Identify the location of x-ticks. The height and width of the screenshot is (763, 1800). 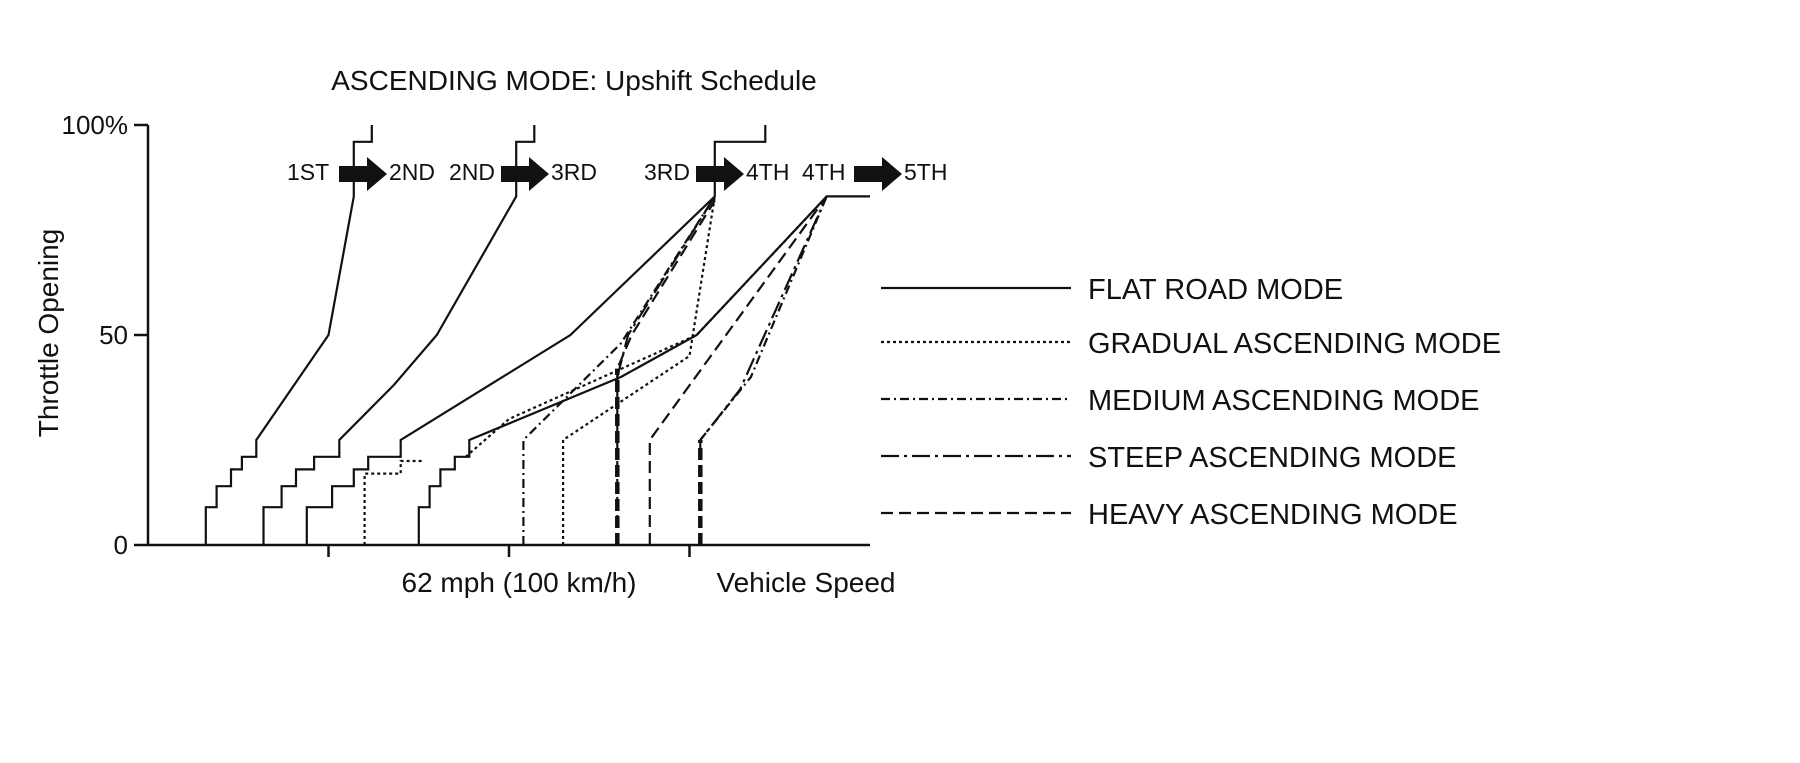
(509, 551).